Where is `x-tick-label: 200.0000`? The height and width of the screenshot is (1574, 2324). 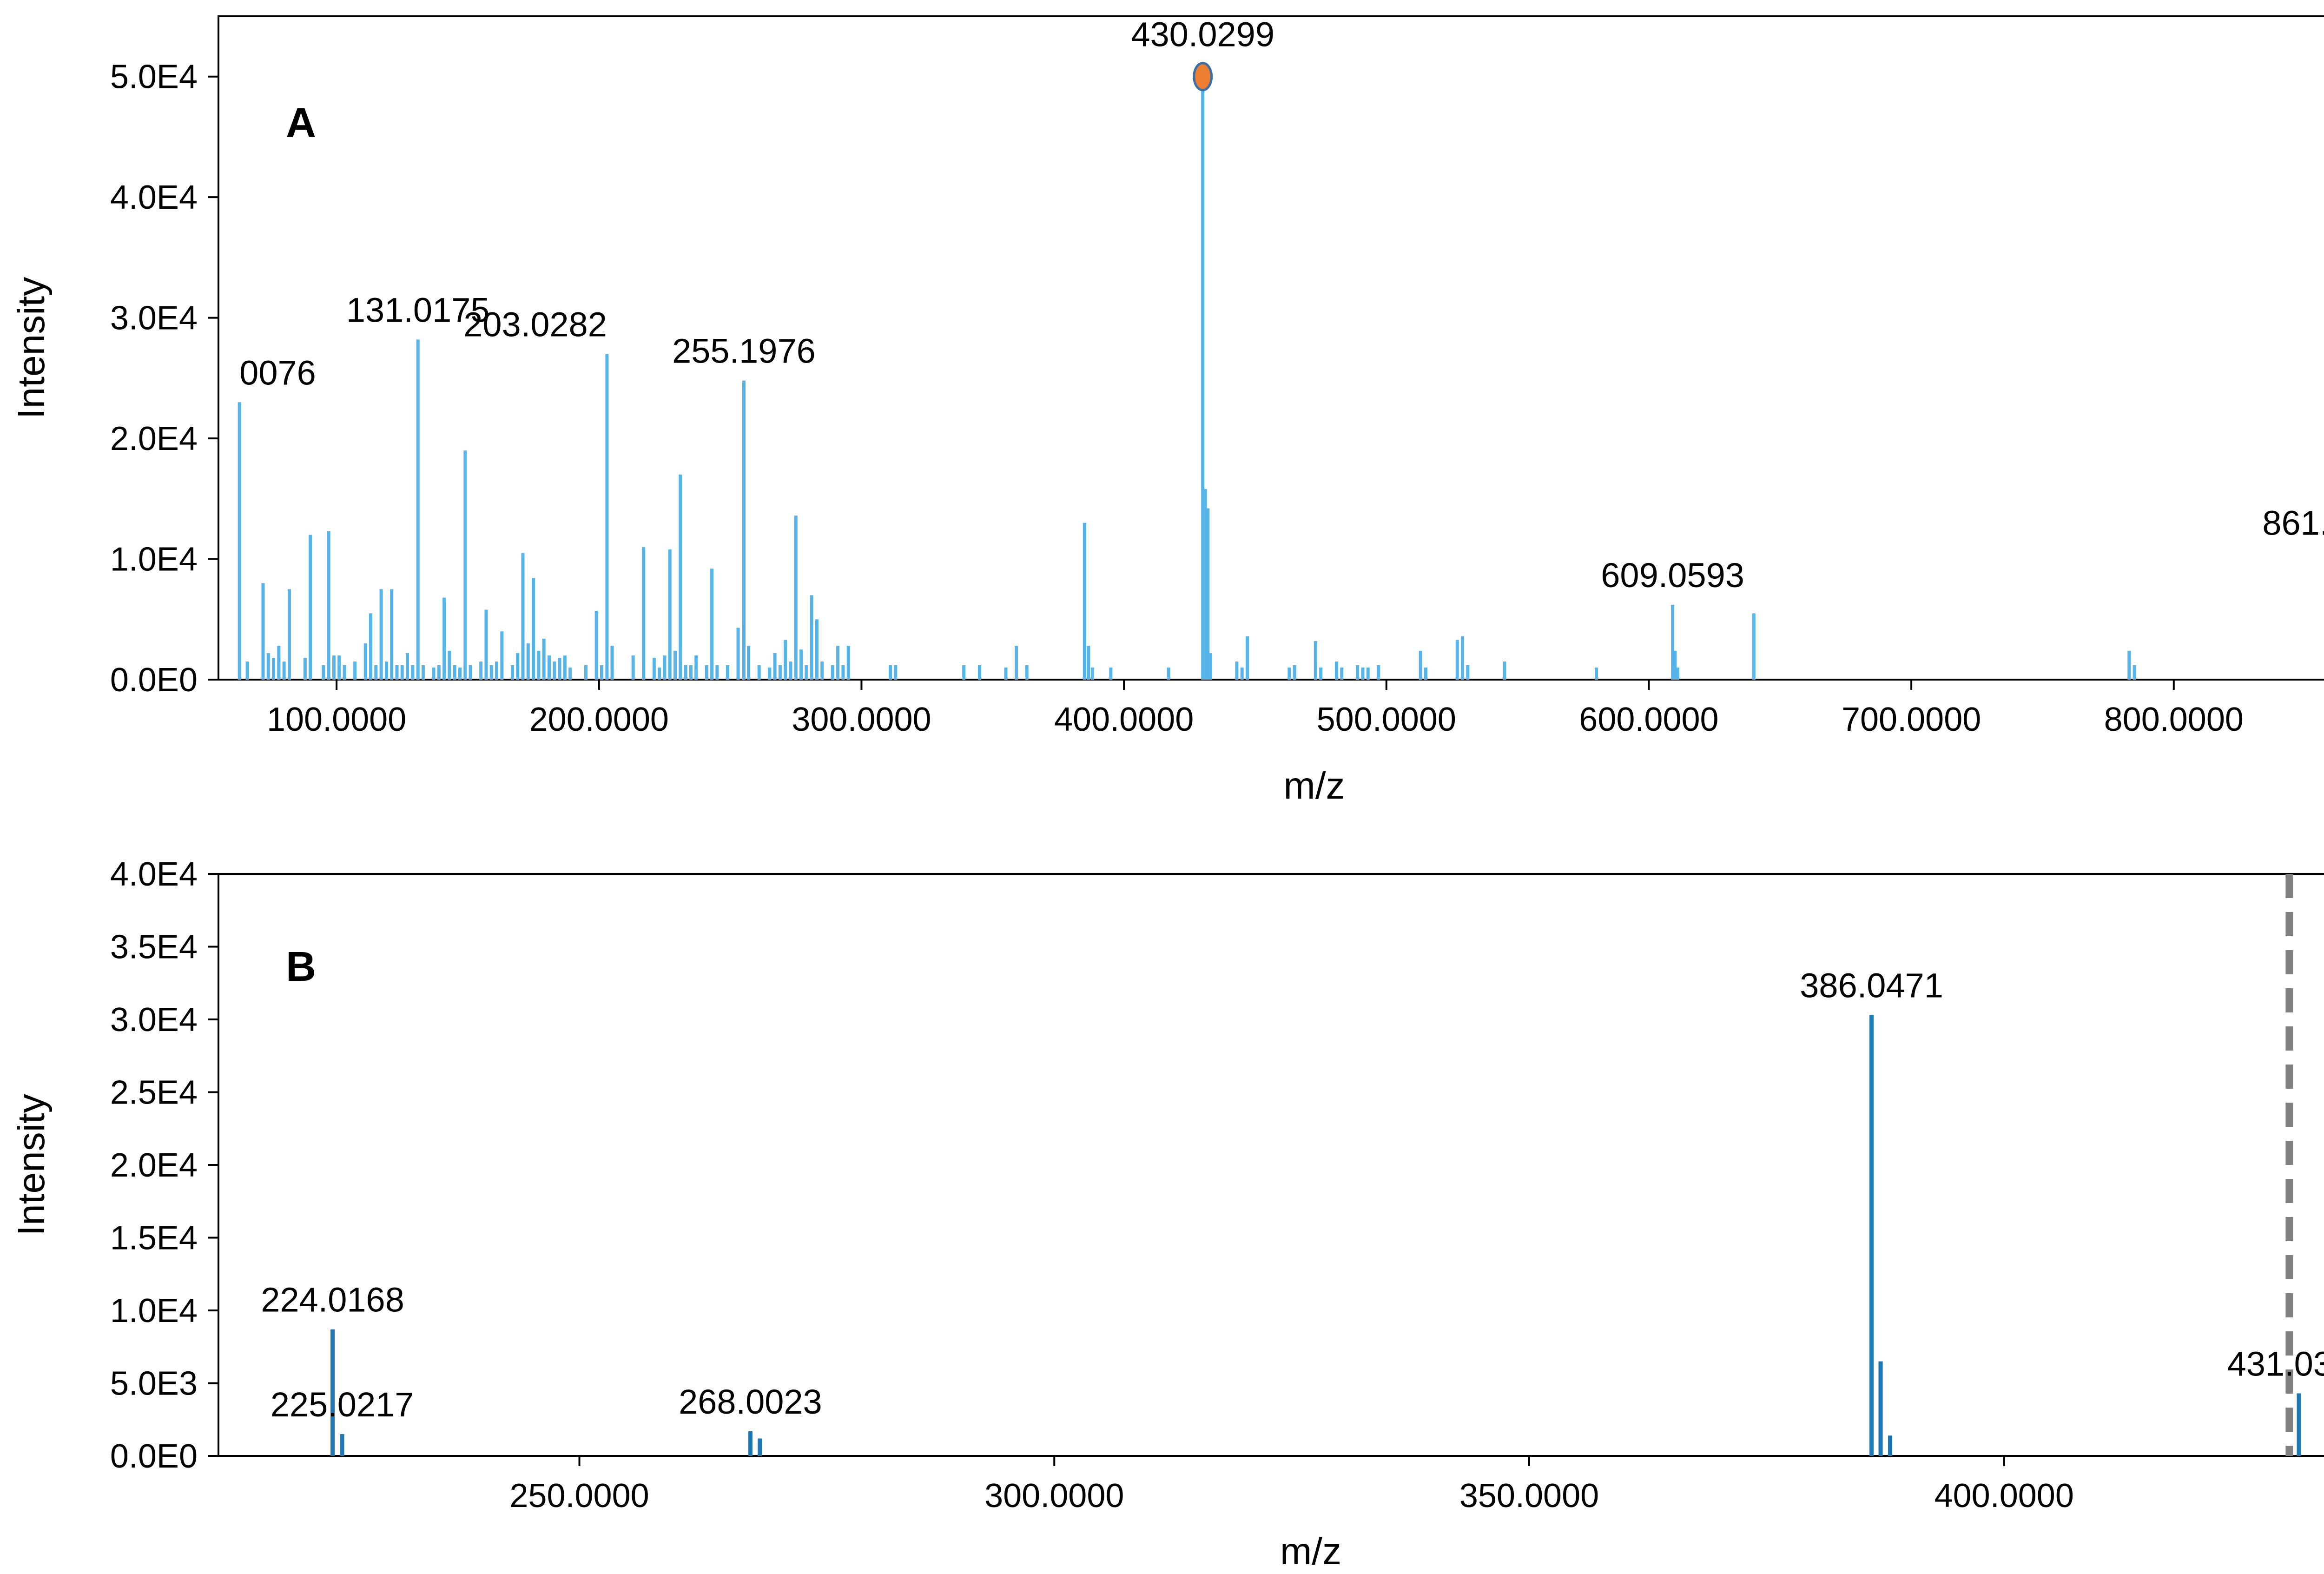 x-tick-label: 200.0000 is located at coordinates (599, 719).